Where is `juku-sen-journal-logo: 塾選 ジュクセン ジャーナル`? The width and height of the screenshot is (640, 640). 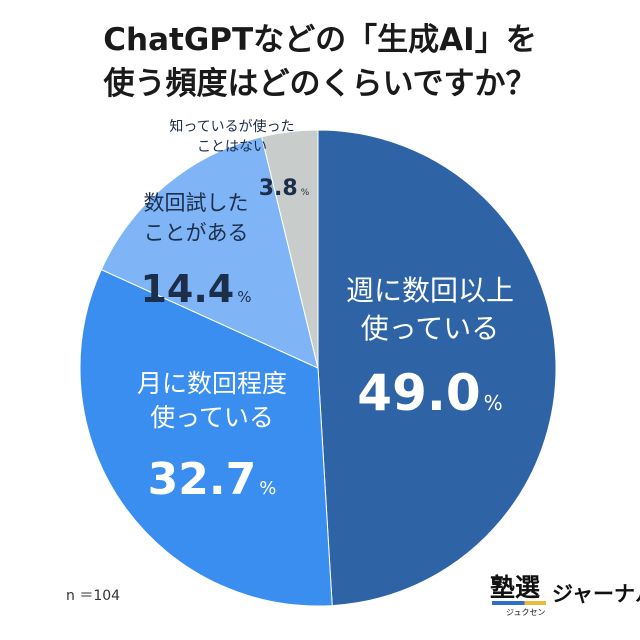 juku-sen-journal-logo: 塾選 ジュクセン ジャーナル is located at coordinates (565, 598).